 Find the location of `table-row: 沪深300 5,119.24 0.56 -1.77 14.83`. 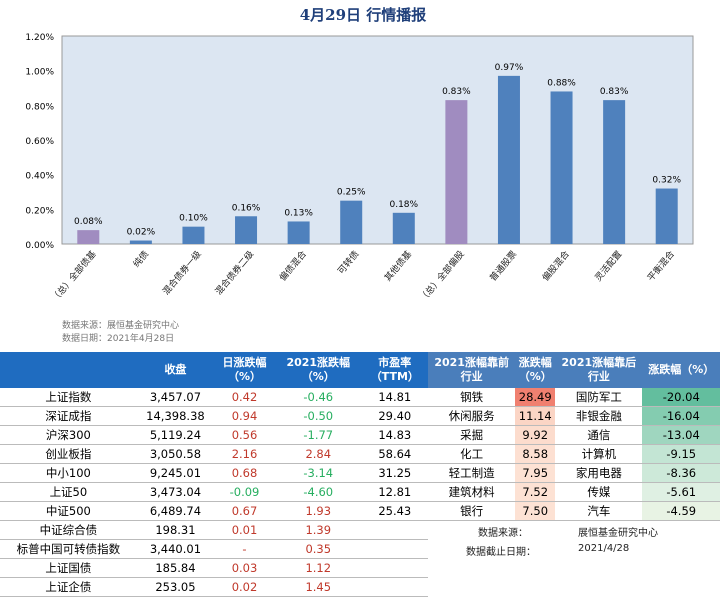

table-row: 沪深300 5,119.24 0.56 -1.77 14.83 is located at coordinates (214, 435).